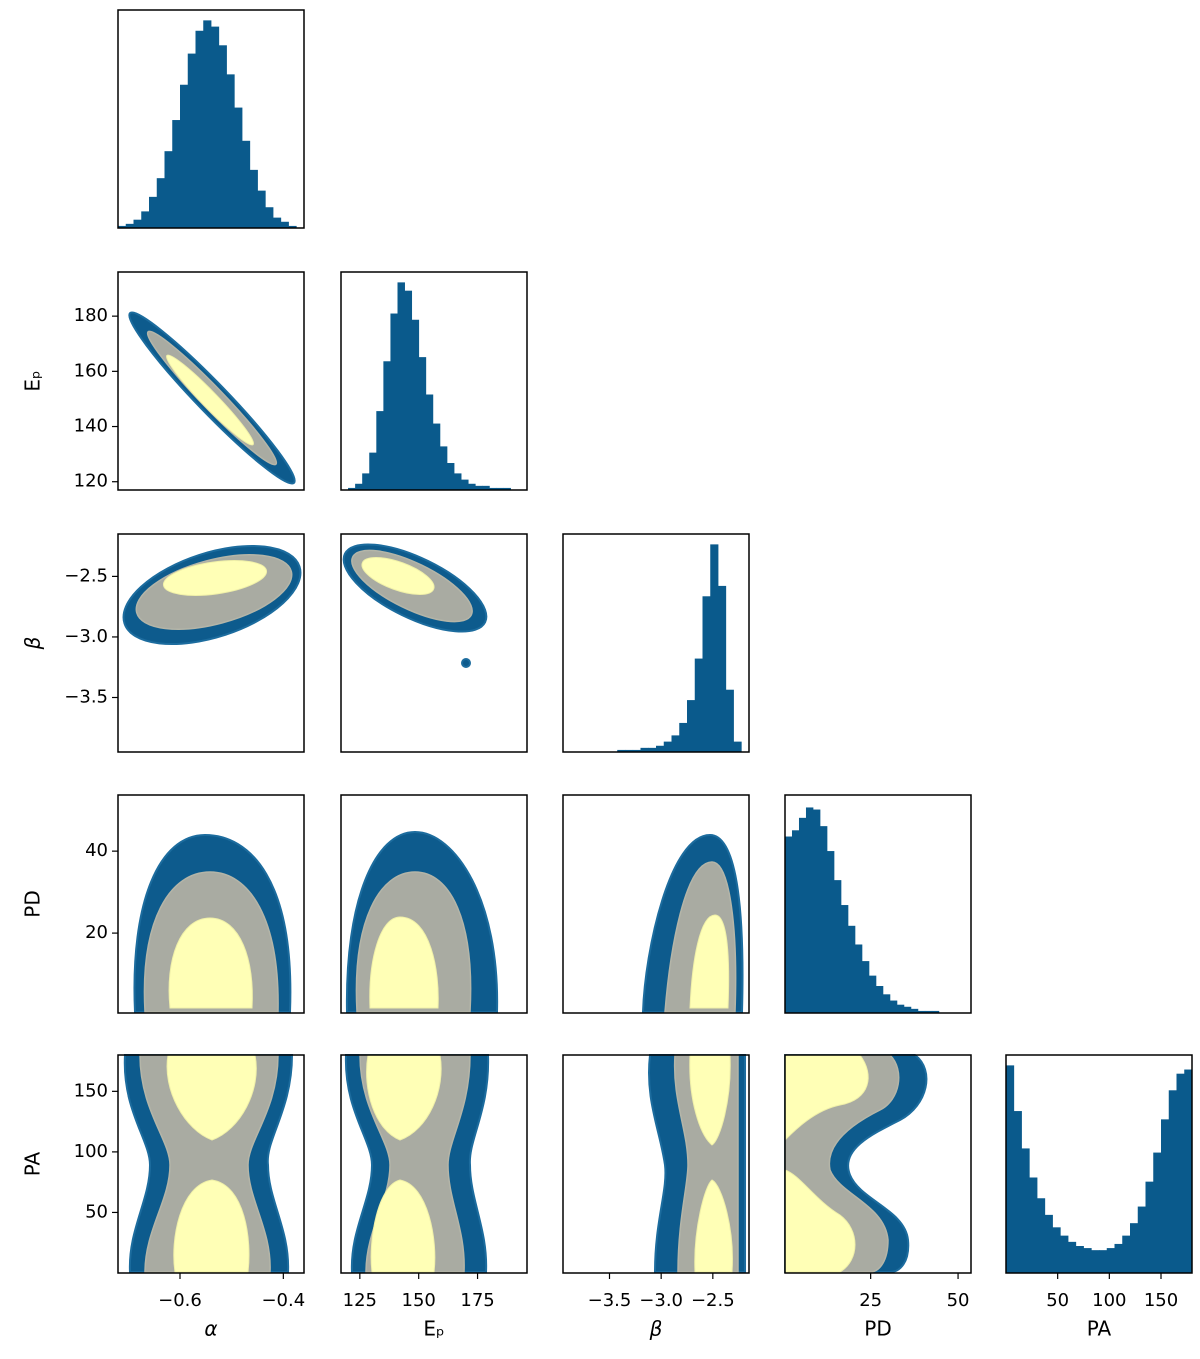 The width and height of the screenshot is (1200, 1359). Describe the element at coordinates (870, 1300) in the screenshot. I see `x-tick-label: 25` at that location.